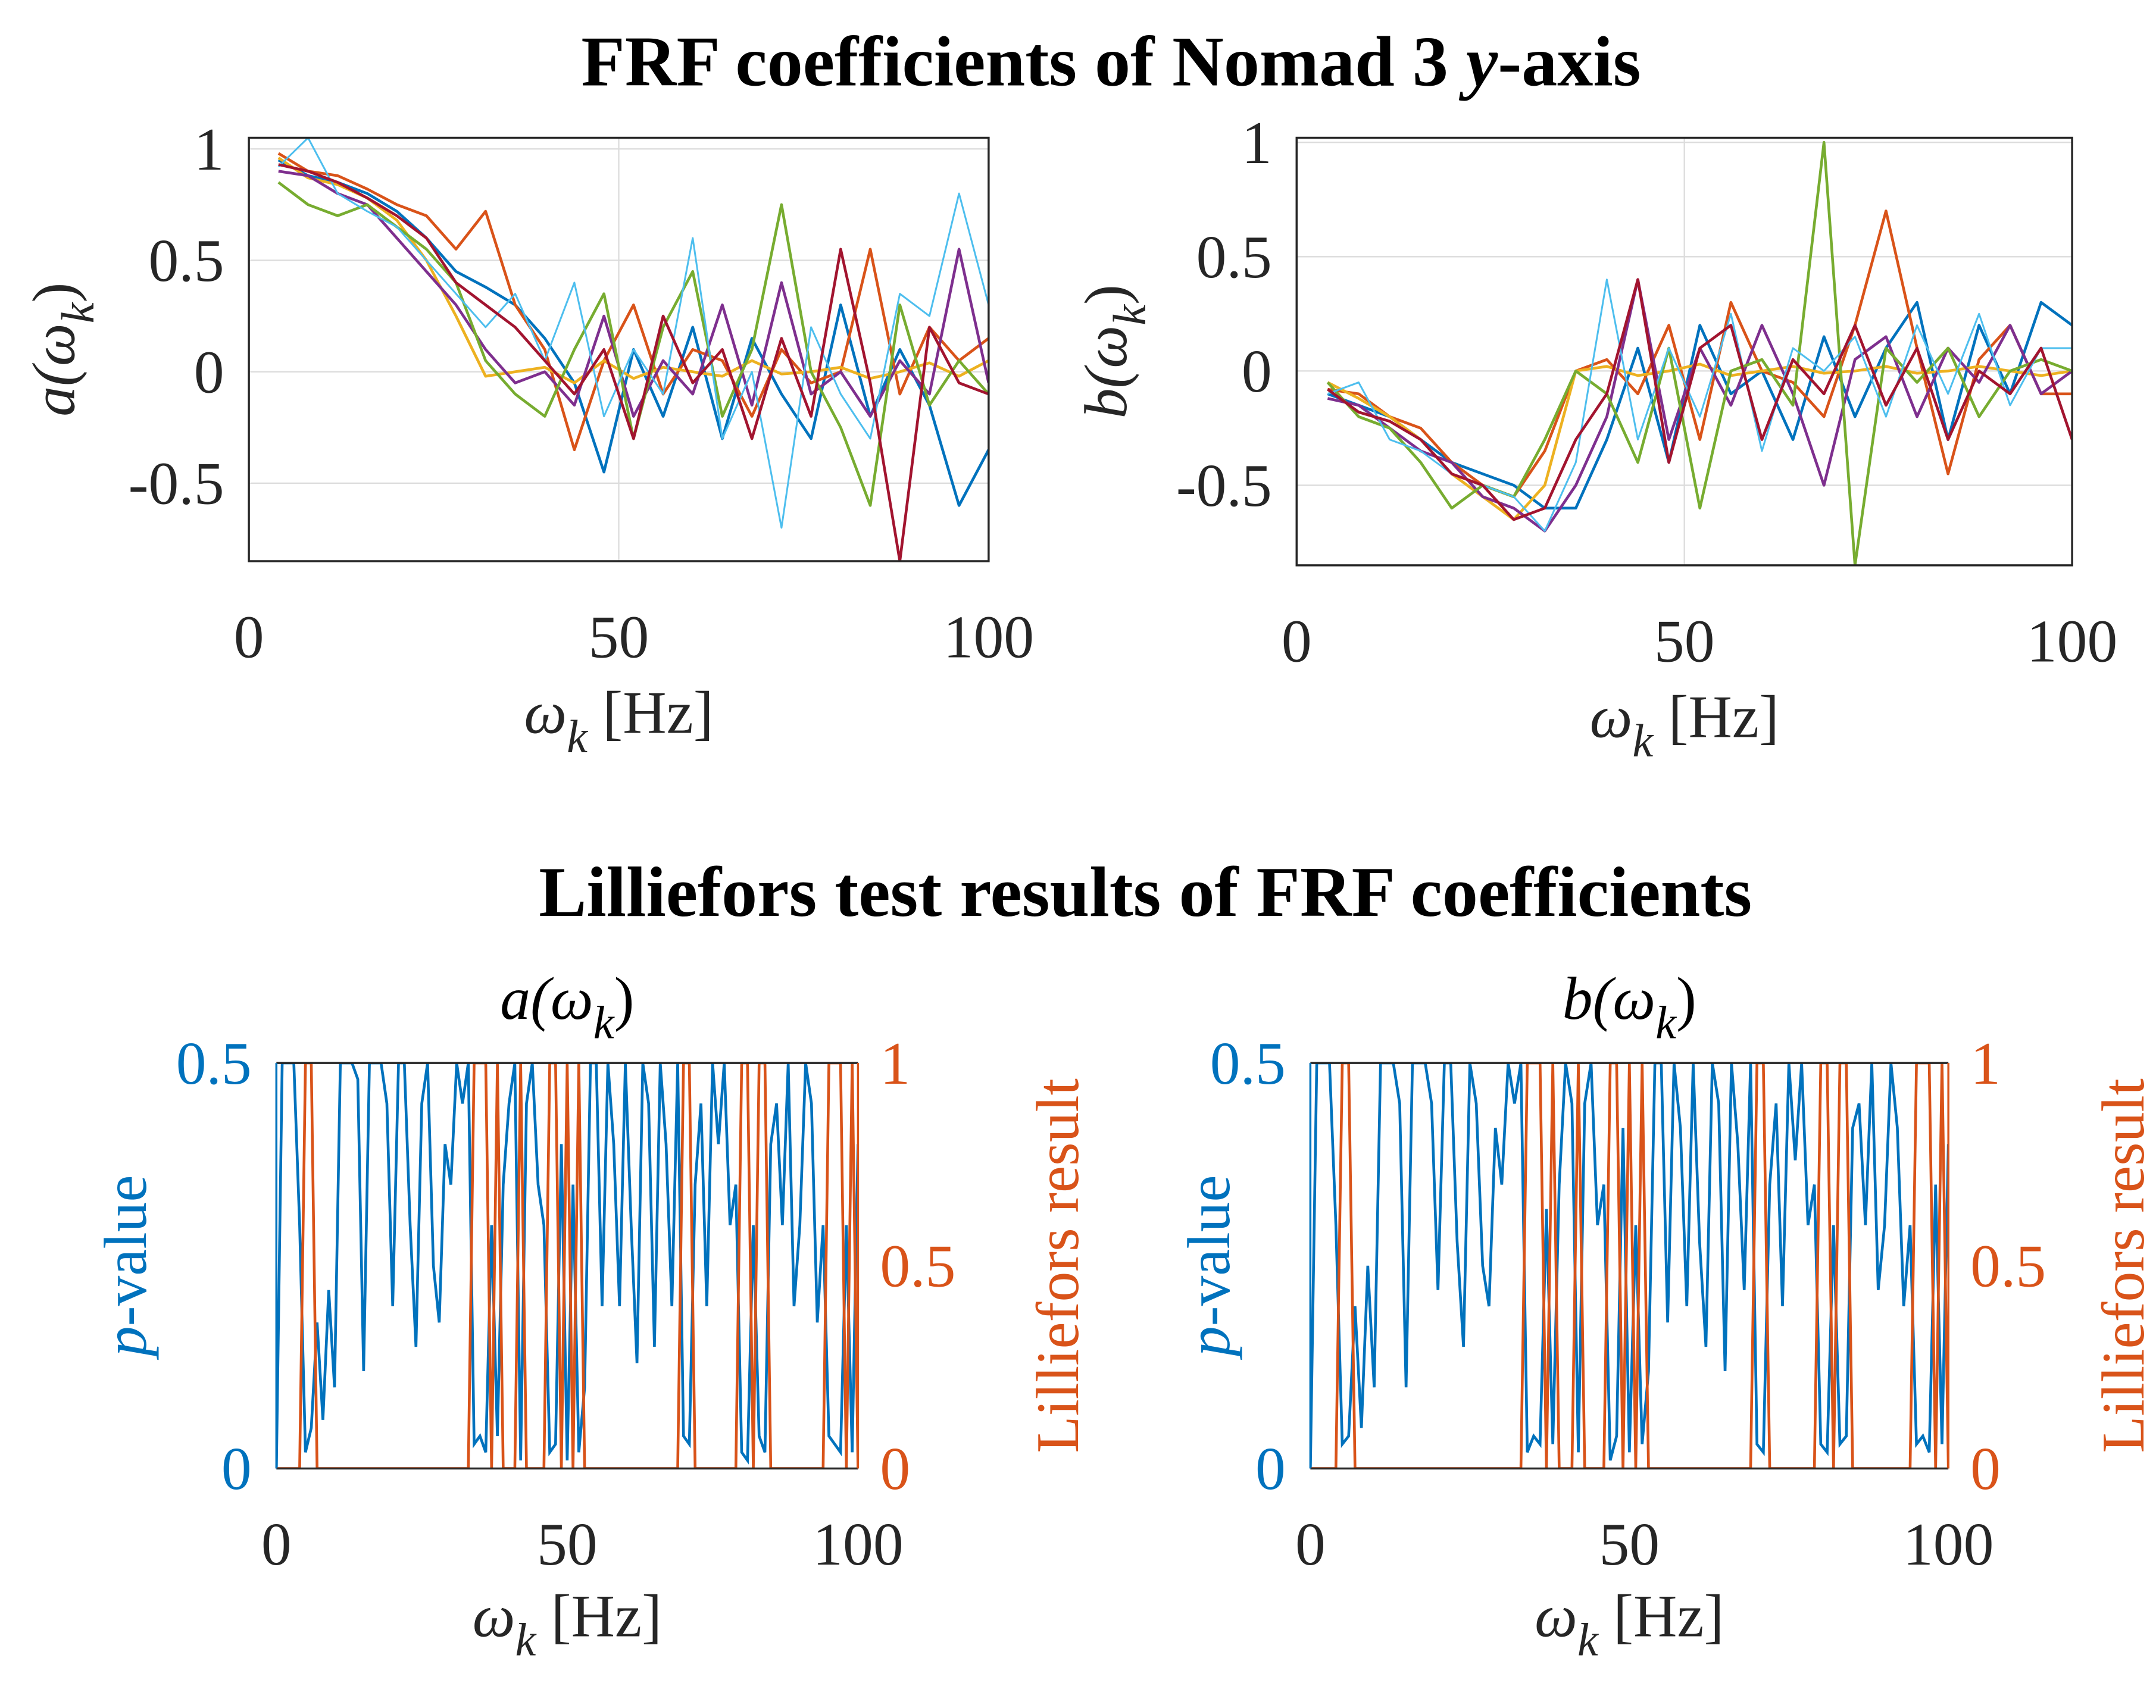  What do you see at coordinates (1111, 61) in the screenshot?
I see `figure-title-top: FRF coefficients of Nomad 3 y-axis` at bounding box center [1111, 61].